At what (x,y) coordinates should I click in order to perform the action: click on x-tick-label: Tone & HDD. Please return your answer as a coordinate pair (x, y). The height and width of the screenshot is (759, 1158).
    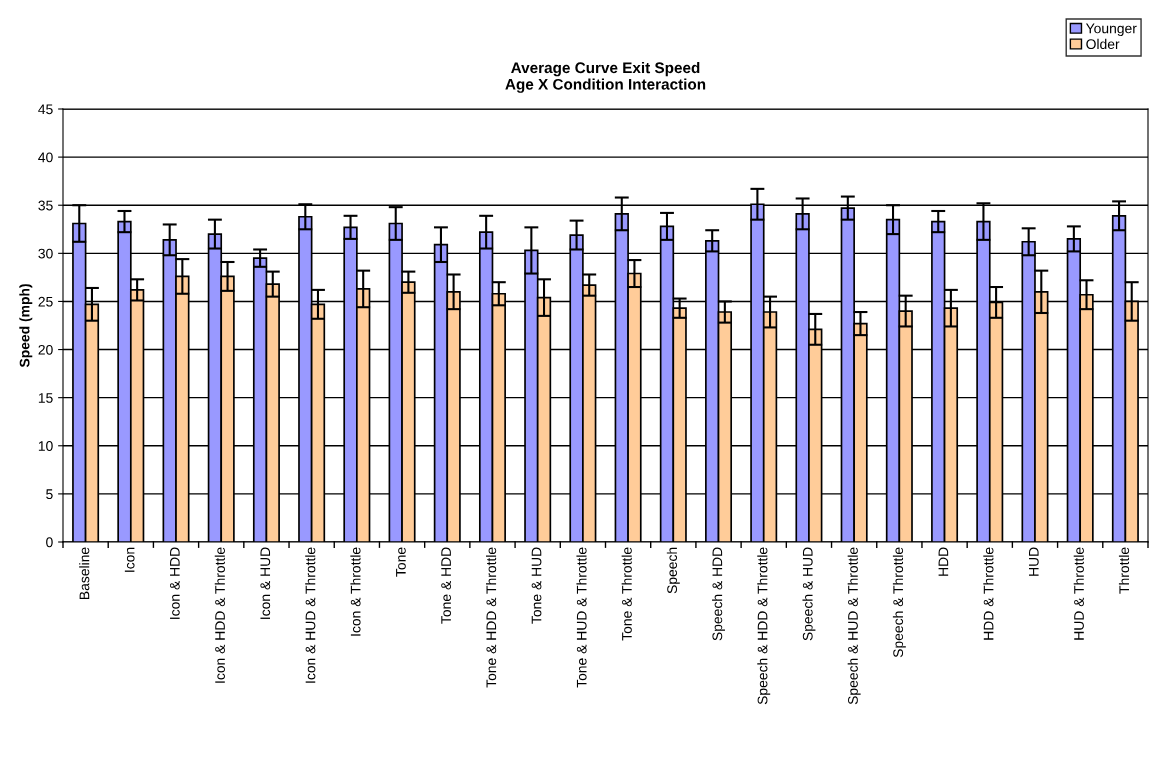
    Looking at the image, I should click on (446, 585).